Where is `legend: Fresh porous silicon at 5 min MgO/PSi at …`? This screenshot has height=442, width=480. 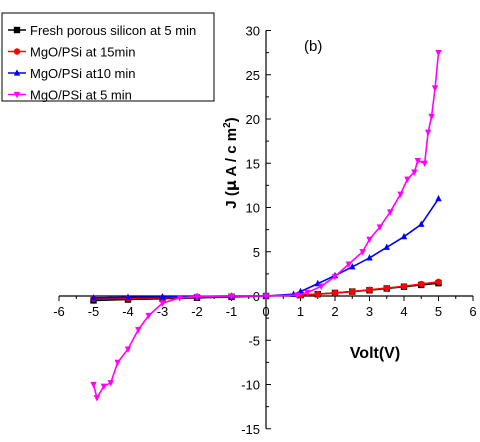
legend: Fresh porous silicon at 5 min MgO/PSi at … is located at coordinates (108, 57).